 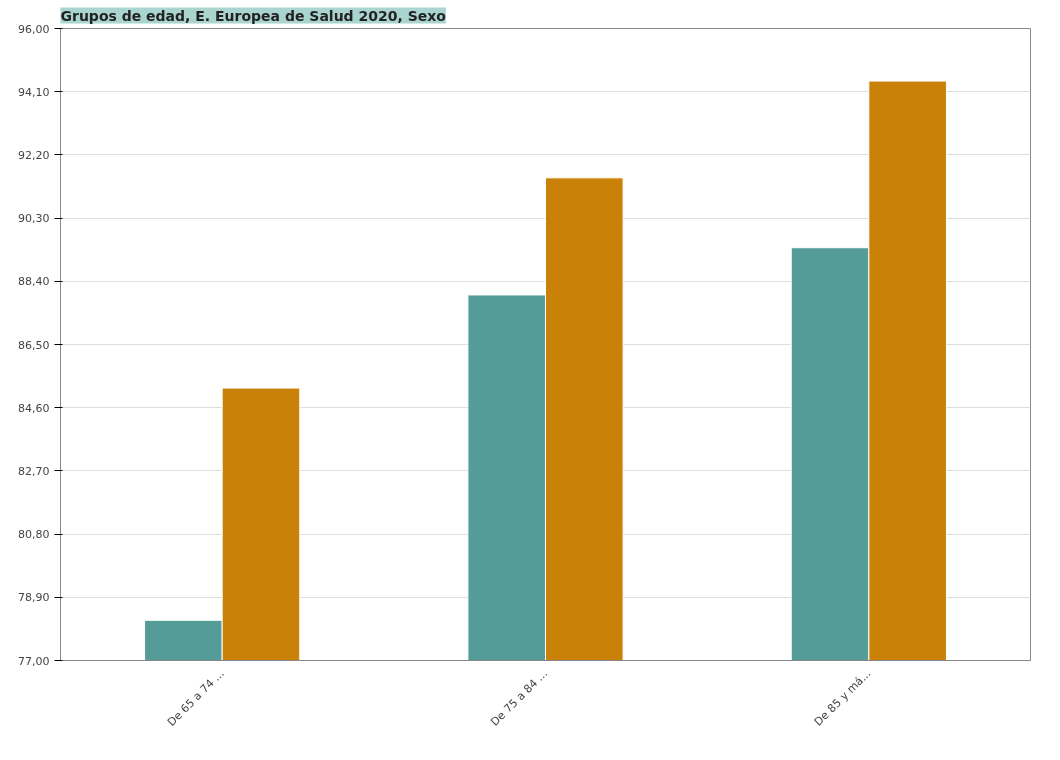 What do you see at coordinates (34, 29) in the screenshot?
I see `y-tick-label: 96,00` at bounding box center [34, 29].